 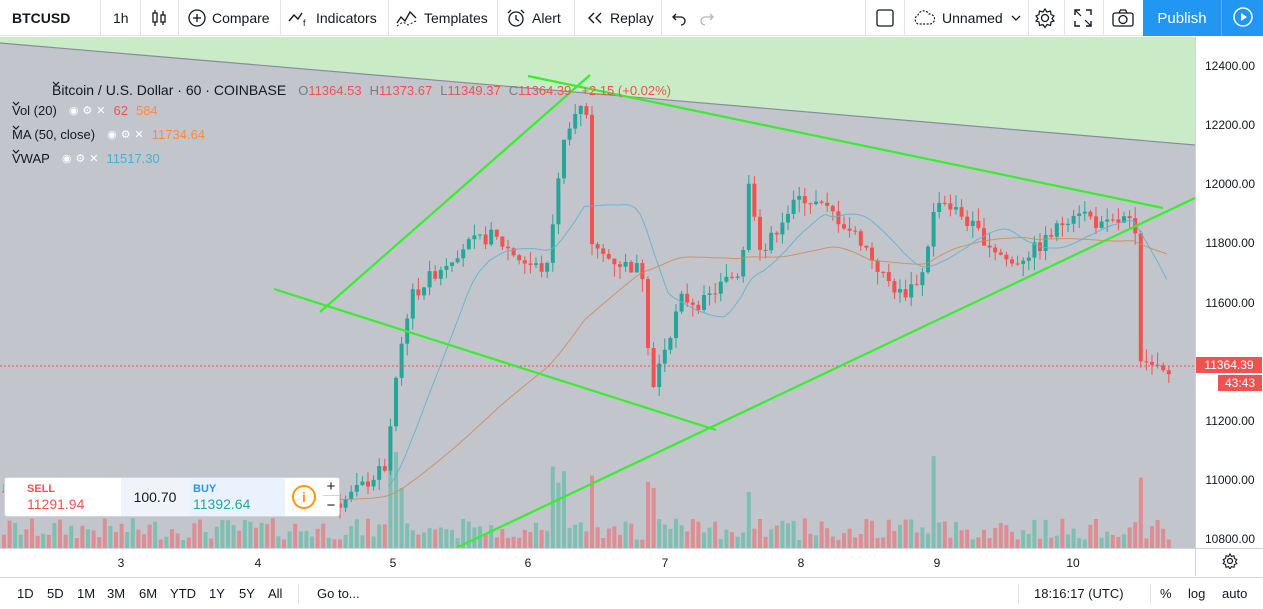 I want to click on price-tick-label: 11000.00, so click(x=1230, y=480).